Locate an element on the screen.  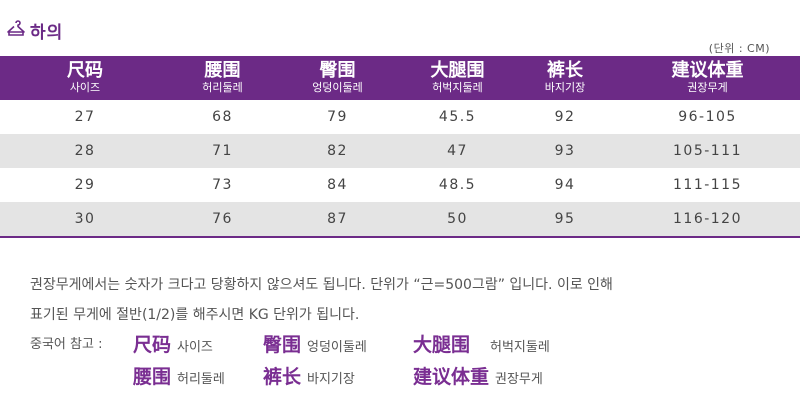
table-cell: 29 is located at coordinates (85, 185).